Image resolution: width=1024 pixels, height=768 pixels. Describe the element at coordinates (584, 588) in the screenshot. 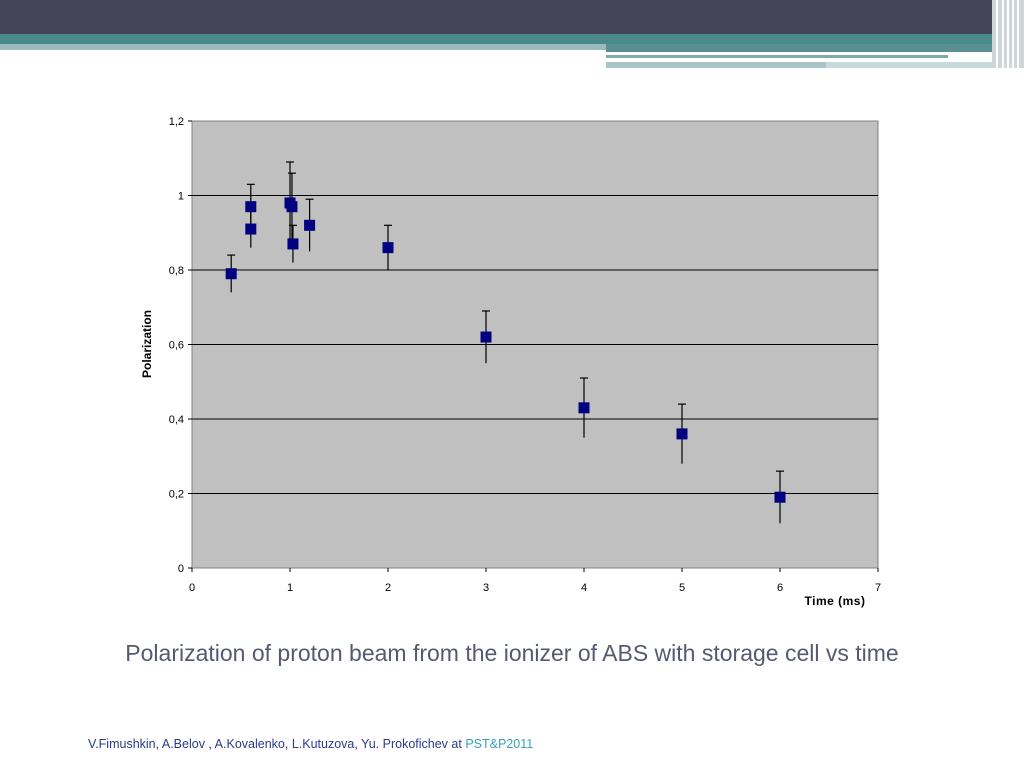

I see `x-tick-label: 4` at that location.